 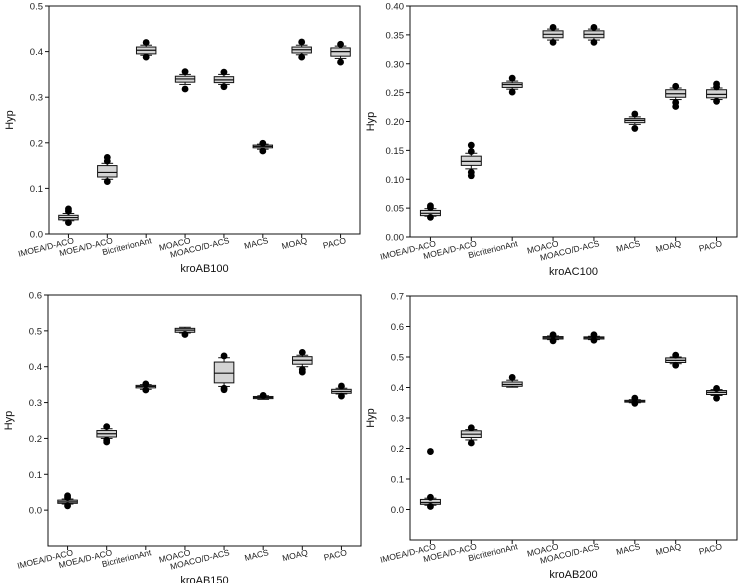 I want to click on y-tick-label: 0.5, so click(x=36, y=7).